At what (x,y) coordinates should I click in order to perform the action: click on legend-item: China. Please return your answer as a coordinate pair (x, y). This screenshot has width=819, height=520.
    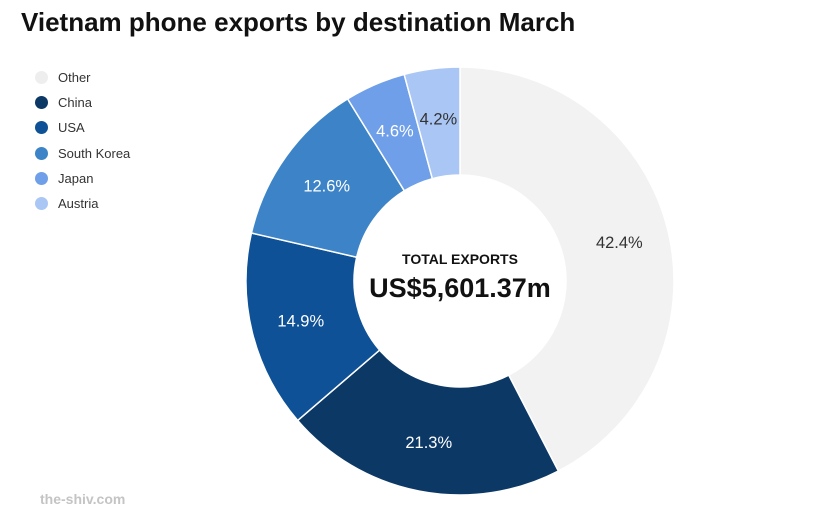
    Looking at the image, I should click on (82, 102).